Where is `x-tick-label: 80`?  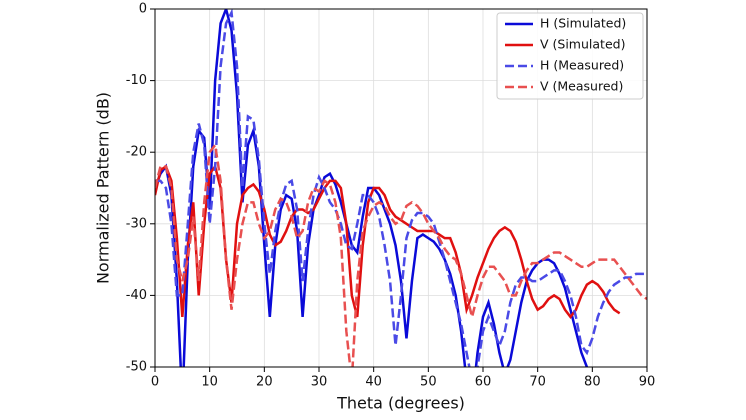 x-tick-label: 80 is located at coordinates (592, 382).